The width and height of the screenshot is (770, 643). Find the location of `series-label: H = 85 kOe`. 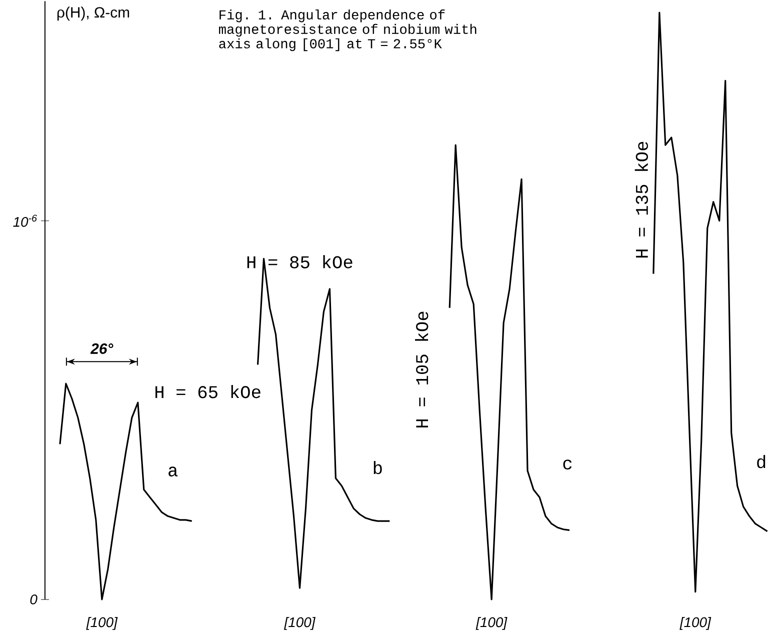

series-label: H = 85 kOe is located at coordinates (299, 261).